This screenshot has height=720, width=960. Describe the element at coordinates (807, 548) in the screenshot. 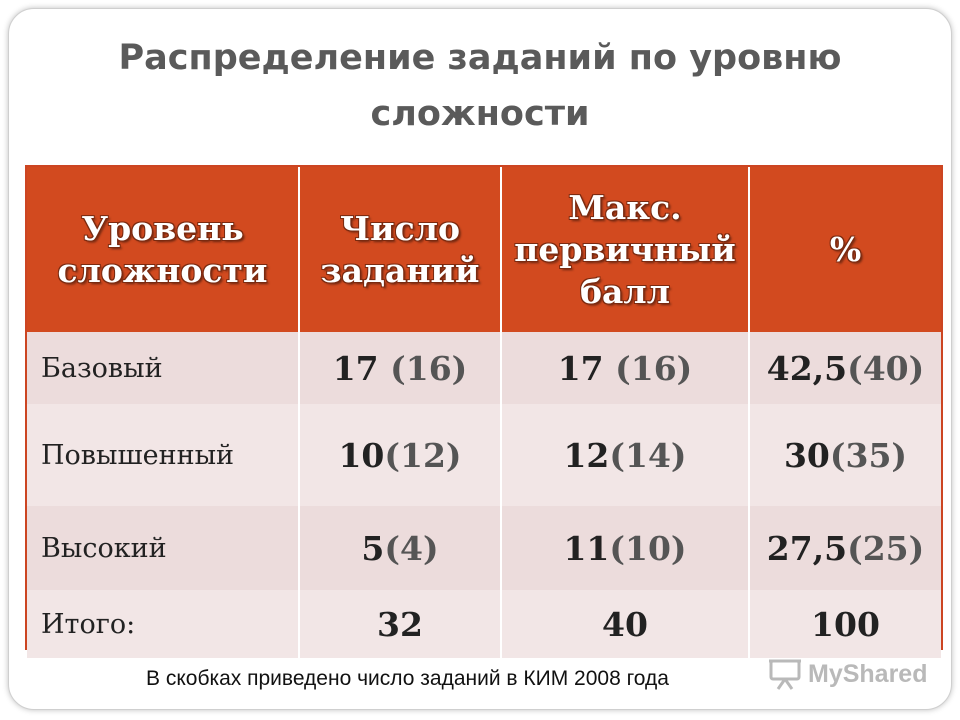

I see `percent-value: 27,5` at that location.